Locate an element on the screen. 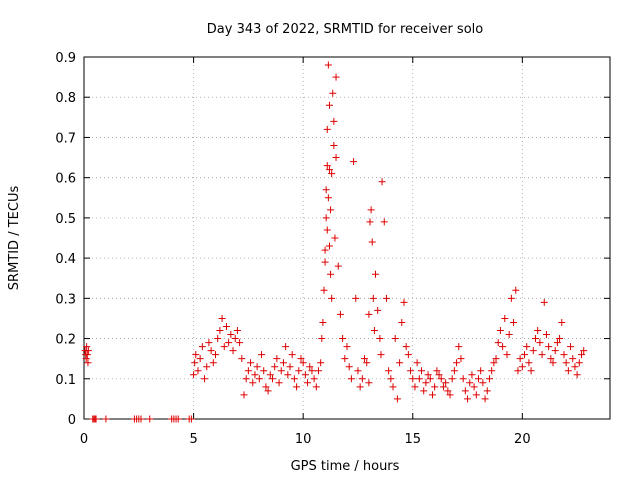 The image size is (640, 480). y-axis-label: SRMTID / TECUs is located at coordinates (14, 238).